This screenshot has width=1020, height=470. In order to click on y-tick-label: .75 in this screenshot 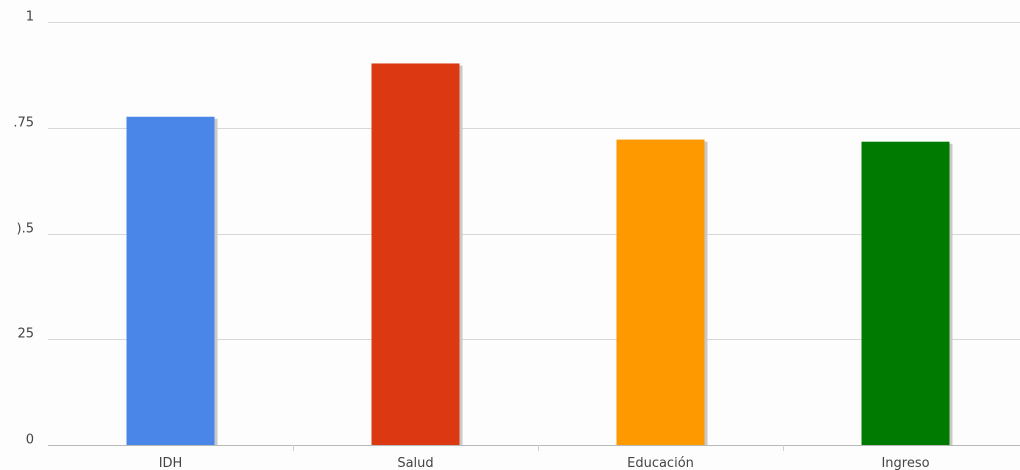, I will do `click(23, 123)`.